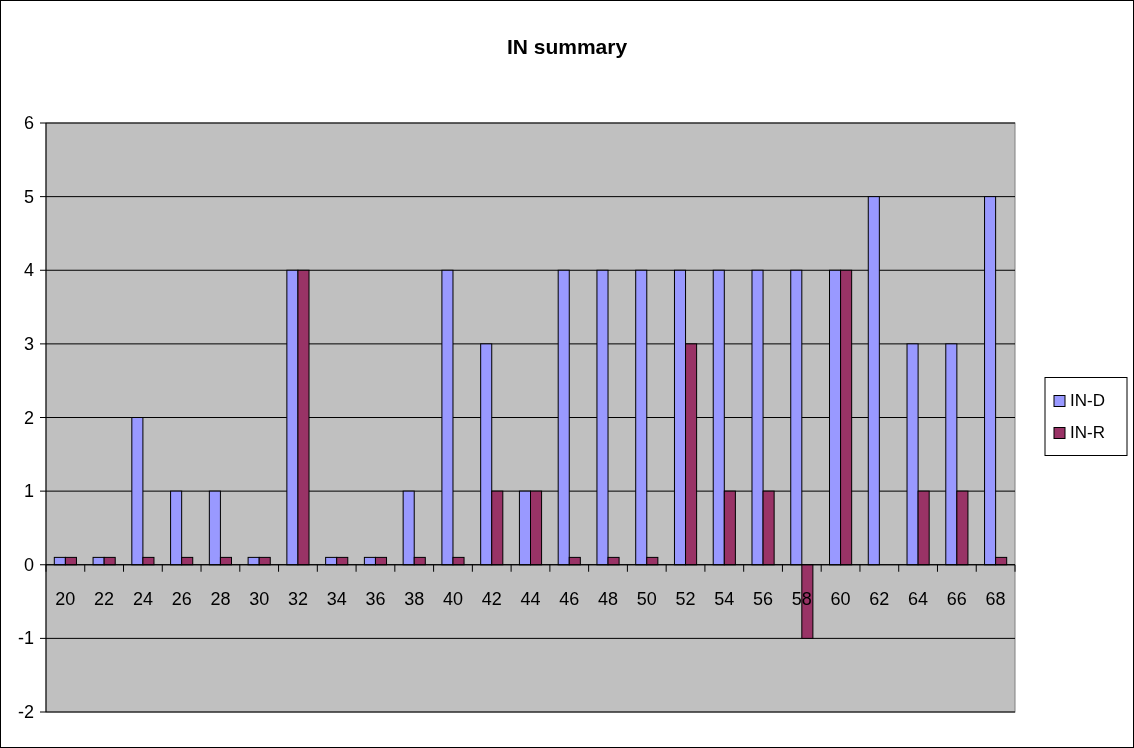 This screenshot has height=748, width=1134. What do you see at coordinates (646, 598) in the screenshot?
I see `x-tick-label: 50` at bounding box center [646, 598].